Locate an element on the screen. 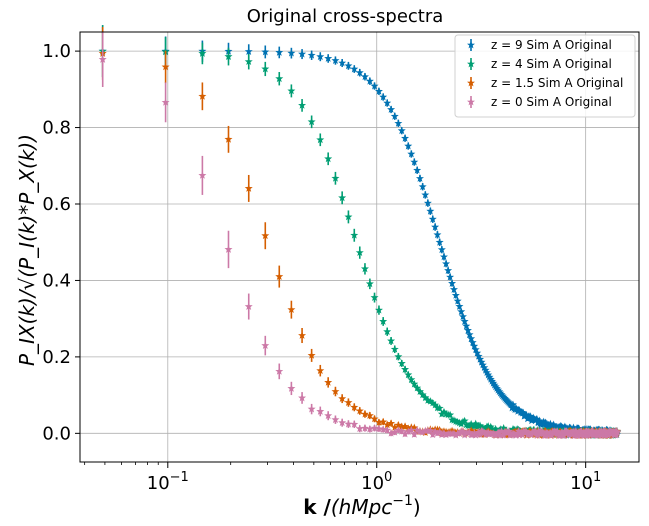  x-axis-label-sup: −1 is located at coordinates (402, 501).